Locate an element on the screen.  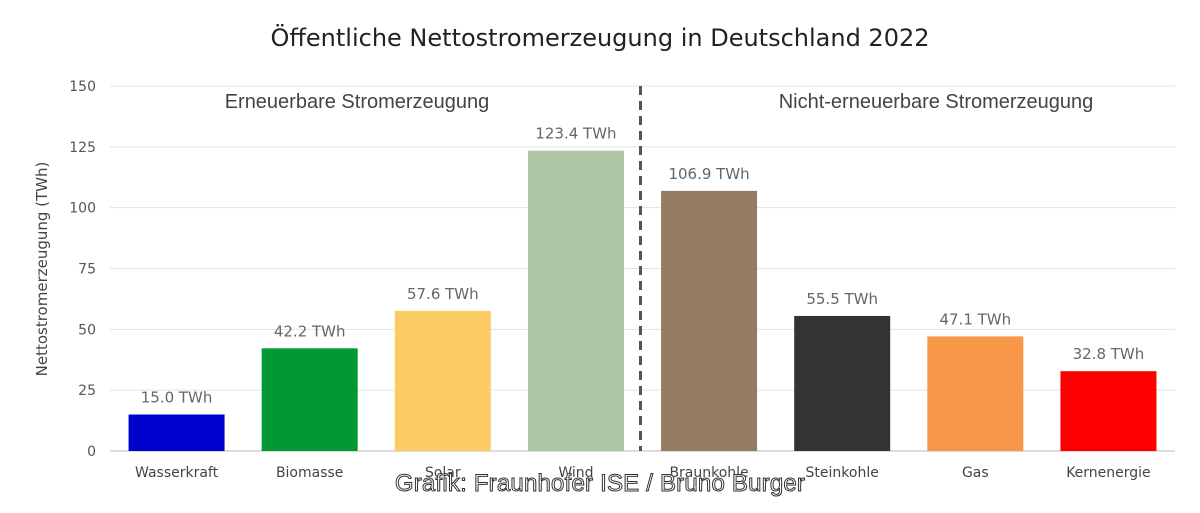
x-tick-label: Wind is located at coordinates (575, 473).